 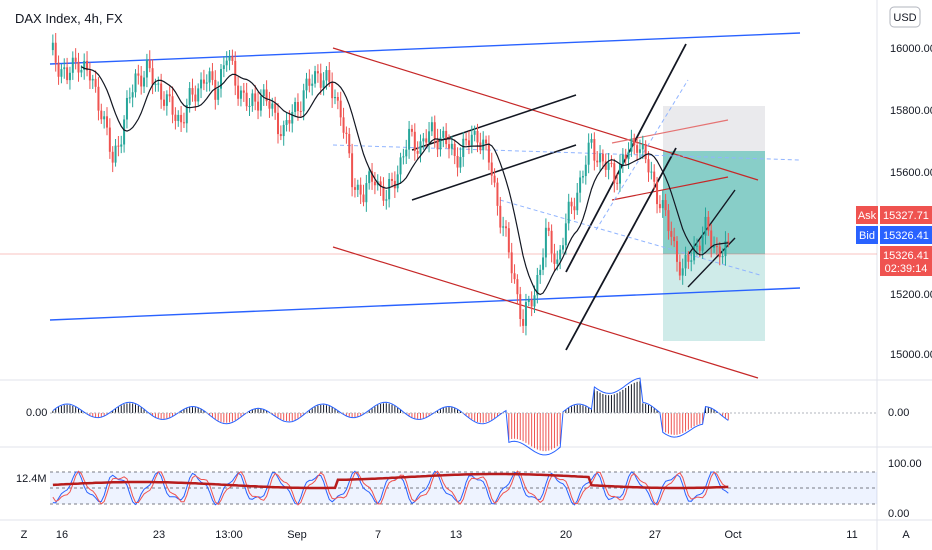 I want to click on time-tick: 13, so click(x=456, y=535).